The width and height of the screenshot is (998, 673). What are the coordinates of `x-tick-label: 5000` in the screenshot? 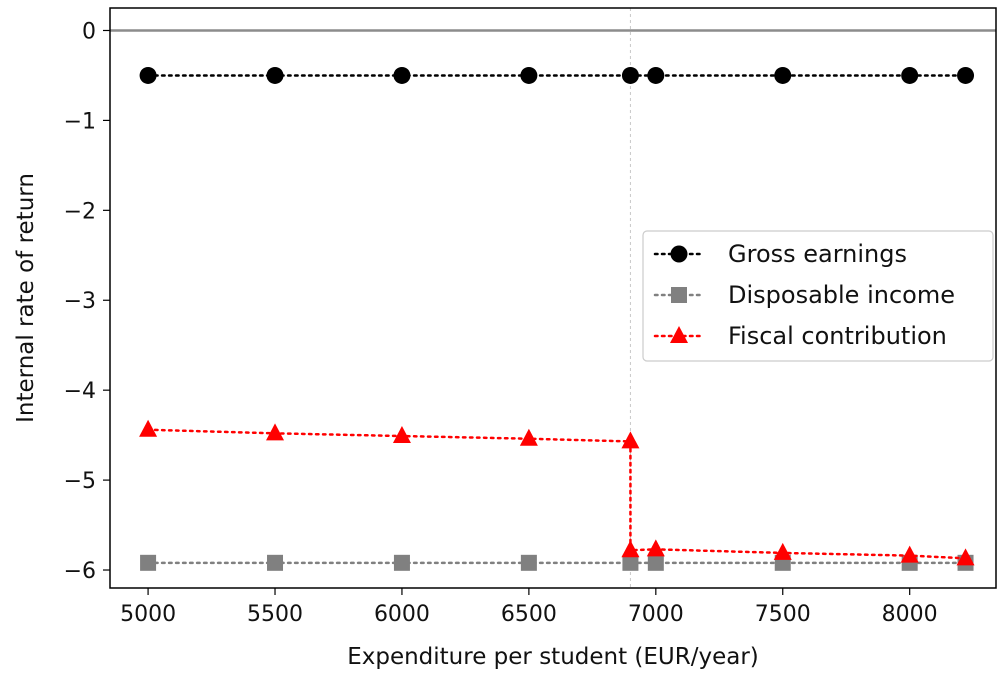 It's located at (148, 614).